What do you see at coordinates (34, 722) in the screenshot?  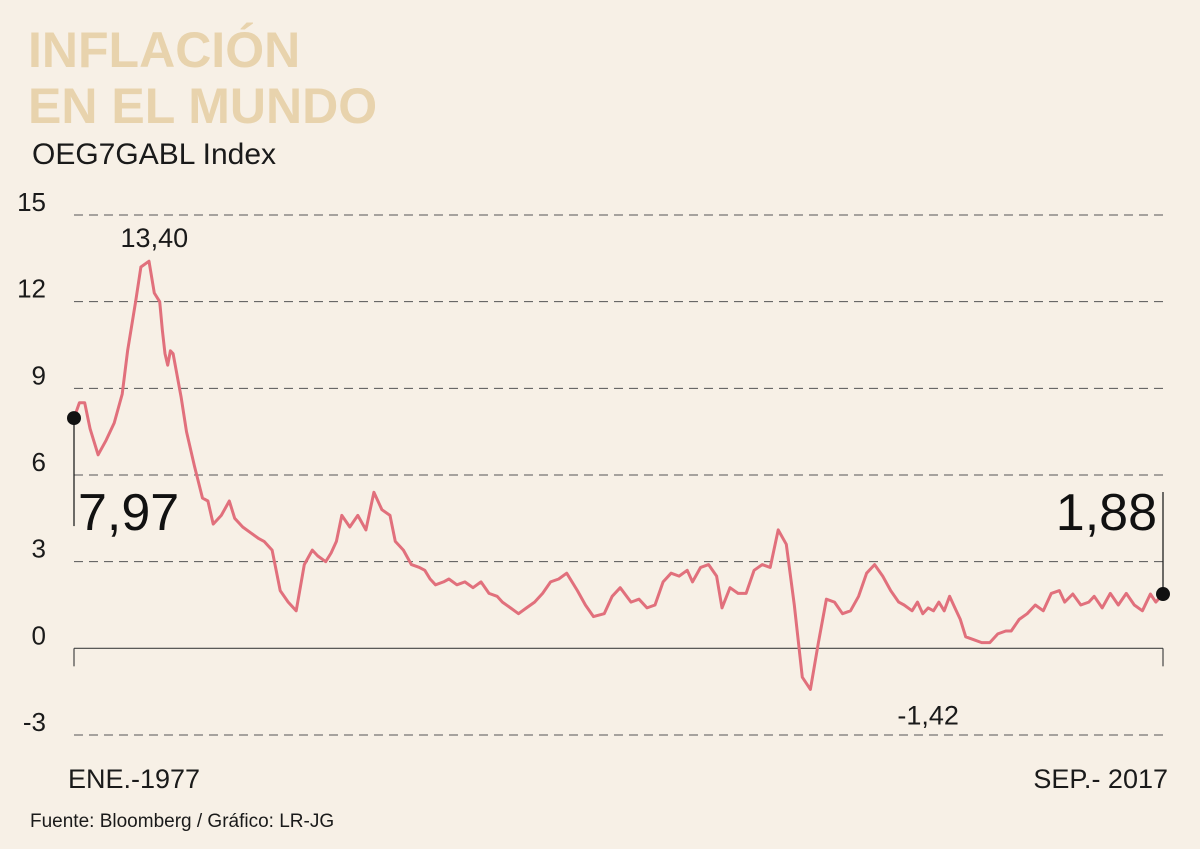 I see `y-tick-label: -3` at bounding box center [34, 722].